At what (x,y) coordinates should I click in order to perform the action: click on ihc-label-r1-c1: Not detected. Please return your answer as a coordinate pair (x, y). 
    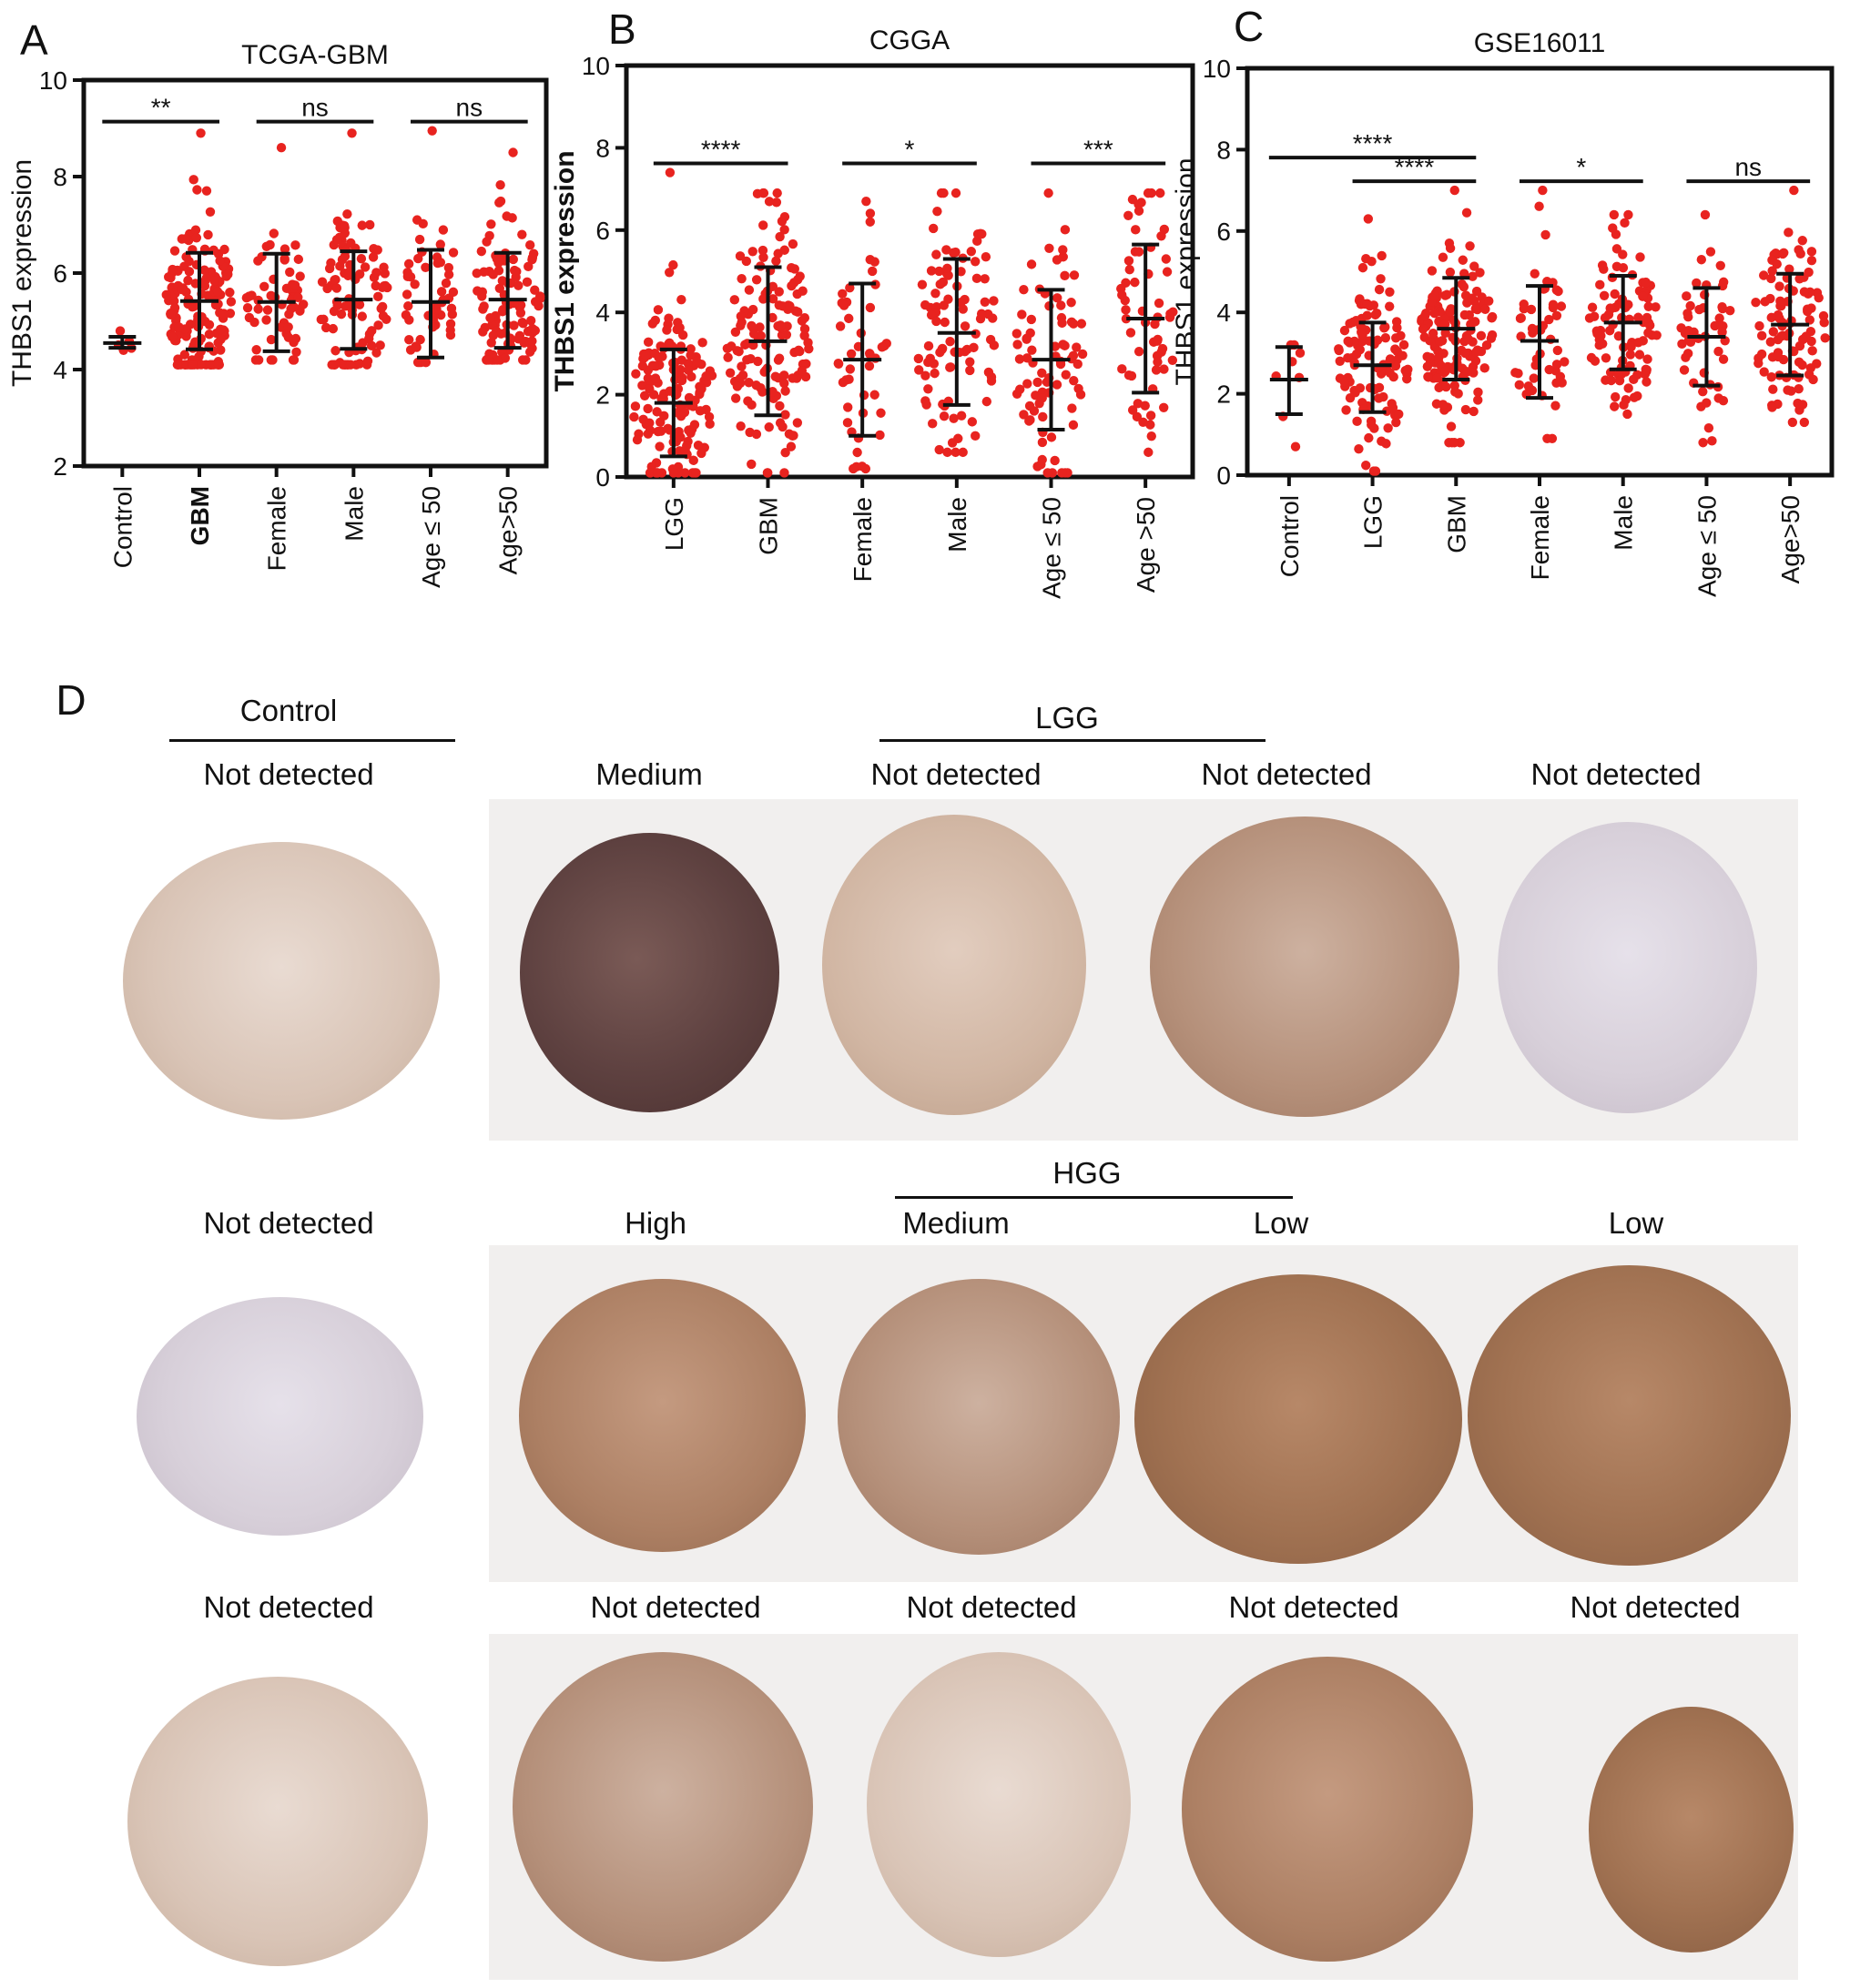
    Looking at the image, I should click on (289, 774).